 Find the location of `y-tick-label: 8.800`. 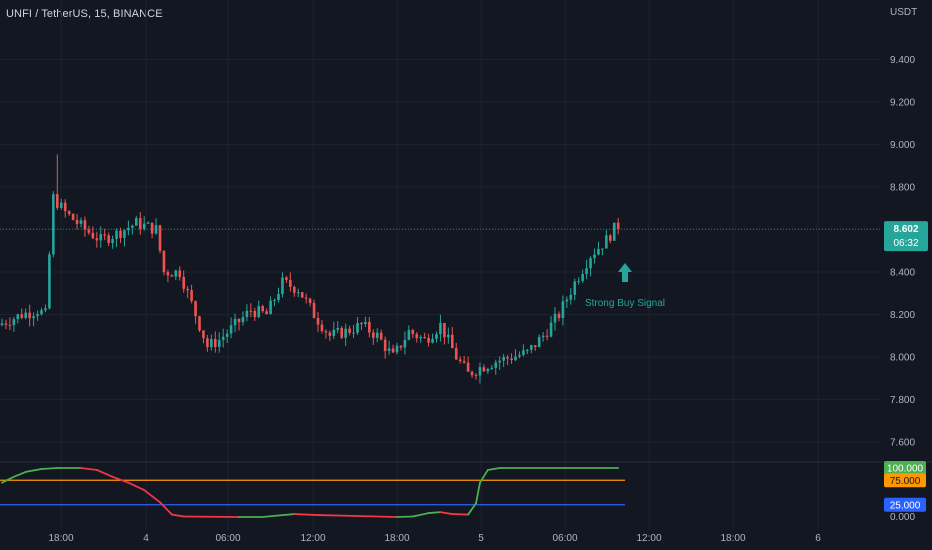

y-tick-label: 8.800 is located at coordinates (902, 188).